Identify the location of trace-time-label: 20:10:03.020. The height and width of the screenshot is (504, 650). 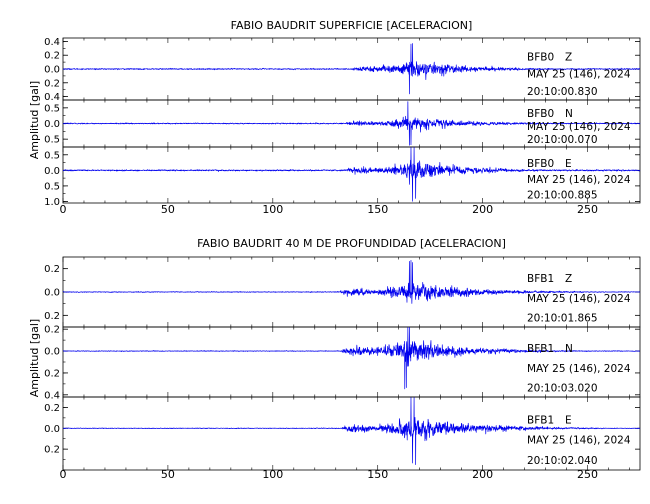
(562, 388).